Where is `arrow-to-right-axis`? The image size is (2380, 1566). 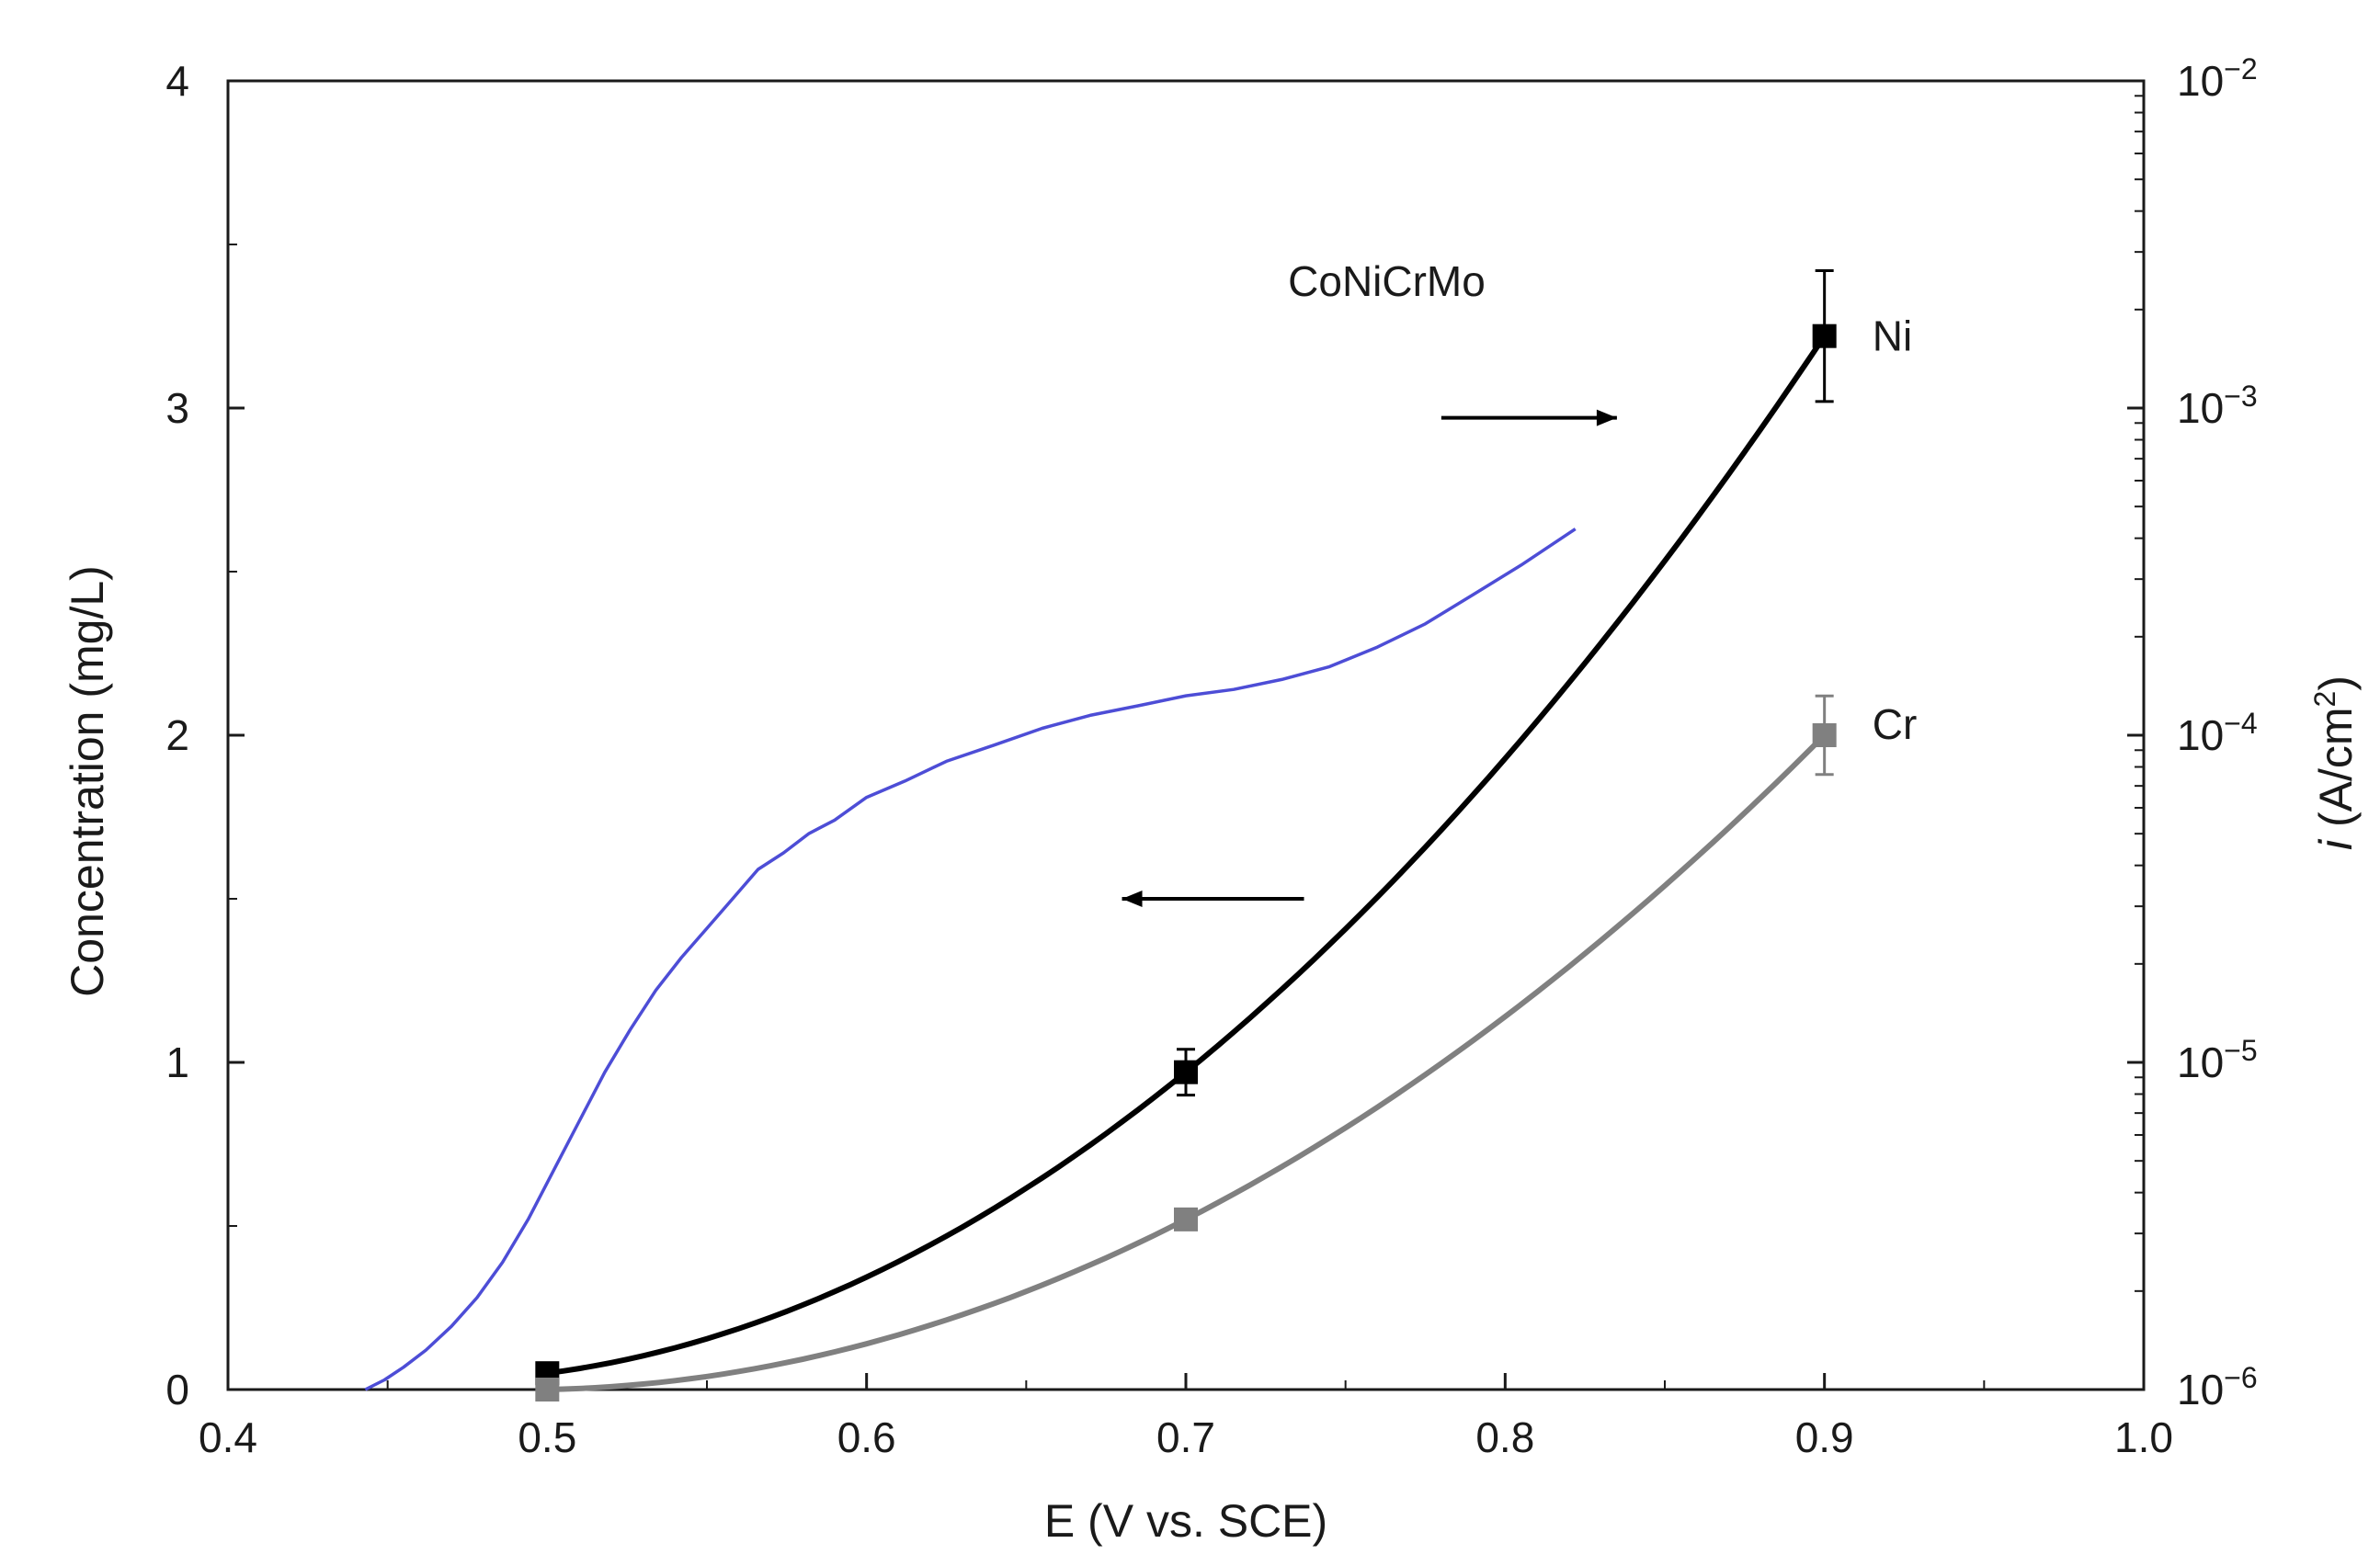
arrow-to-right-axis is located at coordinates (1529, 417).